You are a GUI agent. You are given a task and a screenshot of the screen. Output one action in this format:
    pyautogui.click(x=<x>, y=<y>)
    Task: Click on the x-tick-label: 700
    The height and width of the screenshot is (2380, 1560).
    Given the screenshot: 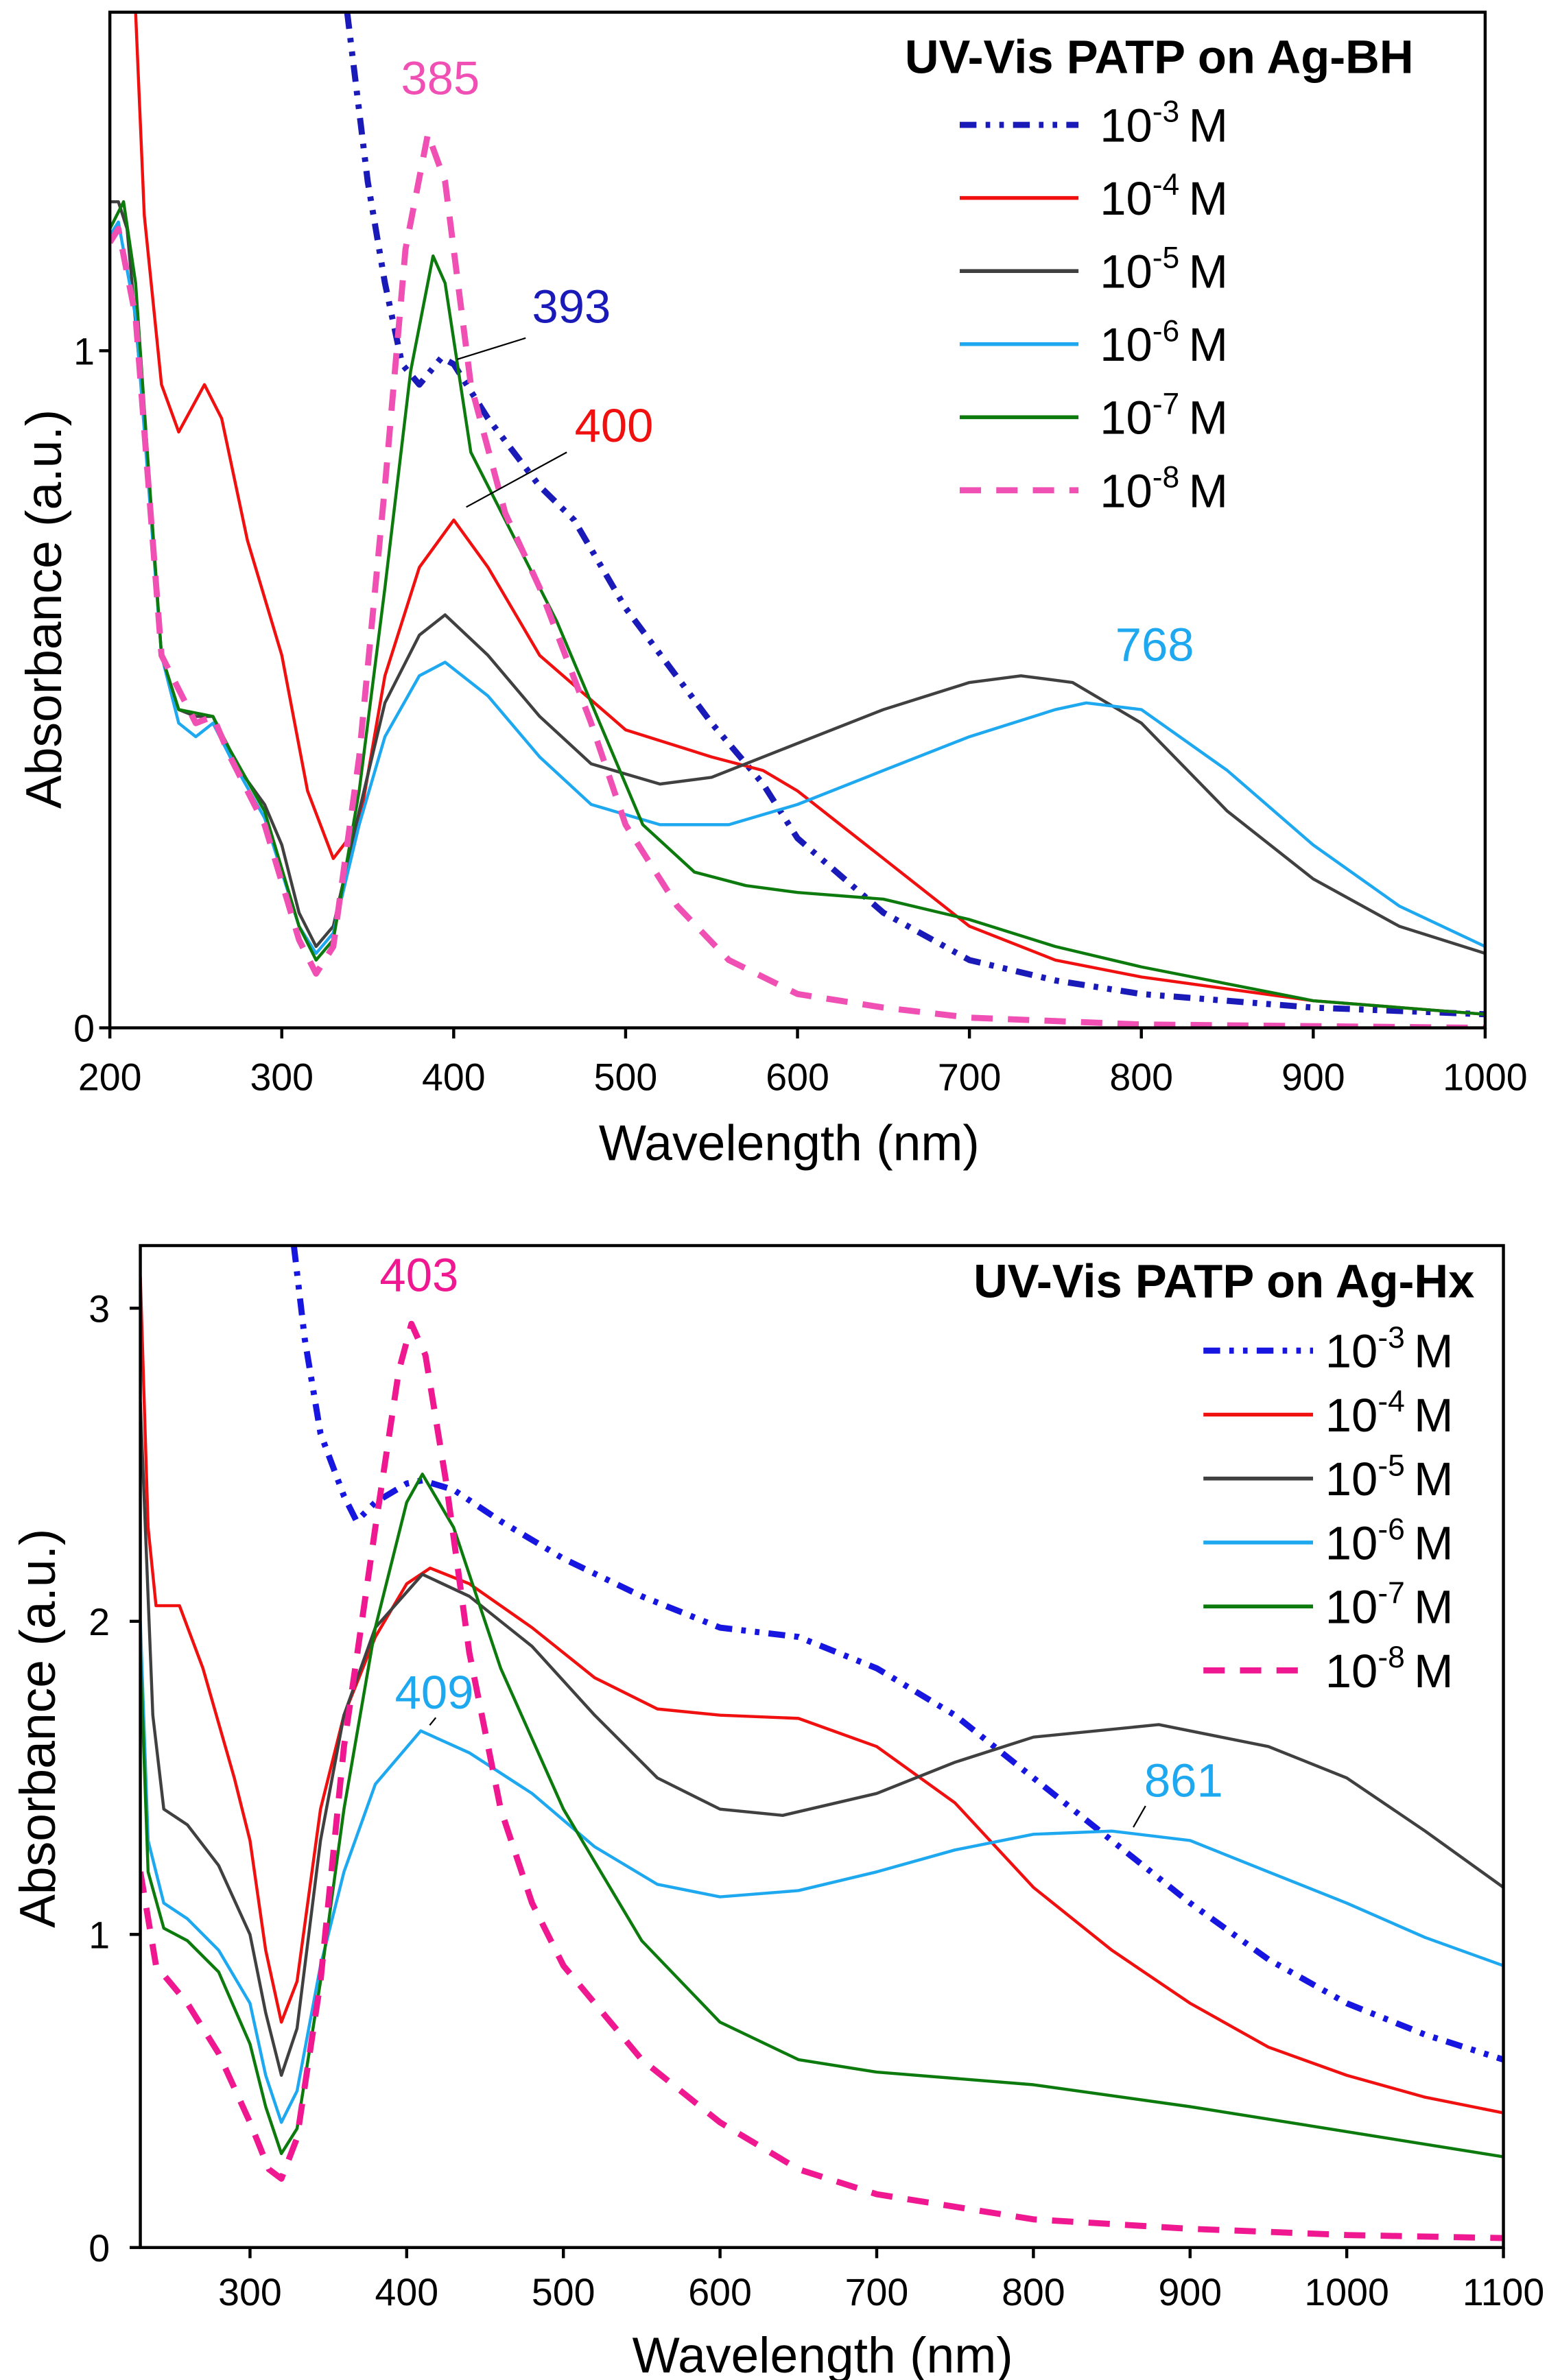 What is the action you would take?
    pyautogui.click(x=970, y=1077)
    